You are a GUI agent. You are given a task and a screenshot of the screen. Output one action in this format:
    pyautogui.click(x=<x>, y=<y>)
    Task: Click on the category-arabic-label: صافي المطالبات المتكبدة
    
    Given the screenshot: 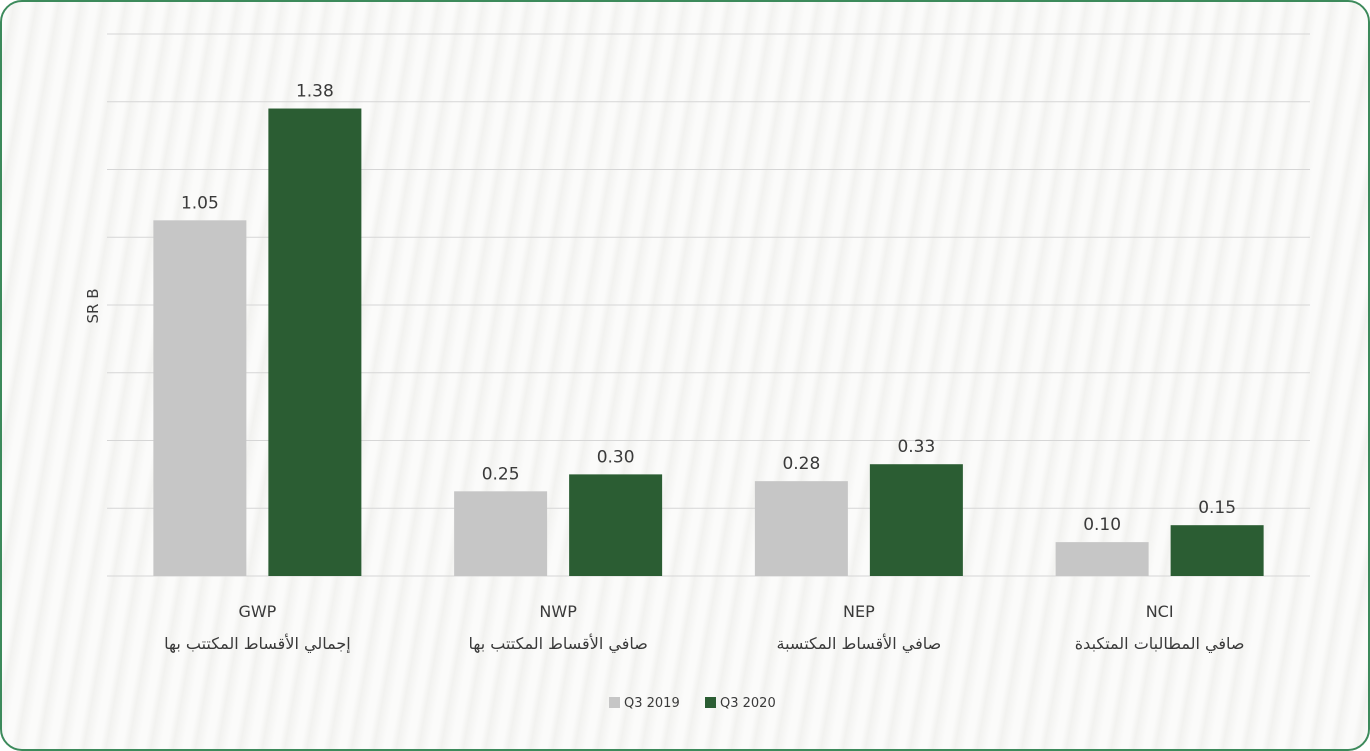 What is the action you would take?
    pyautogui.click(x=1160, y=644)
    